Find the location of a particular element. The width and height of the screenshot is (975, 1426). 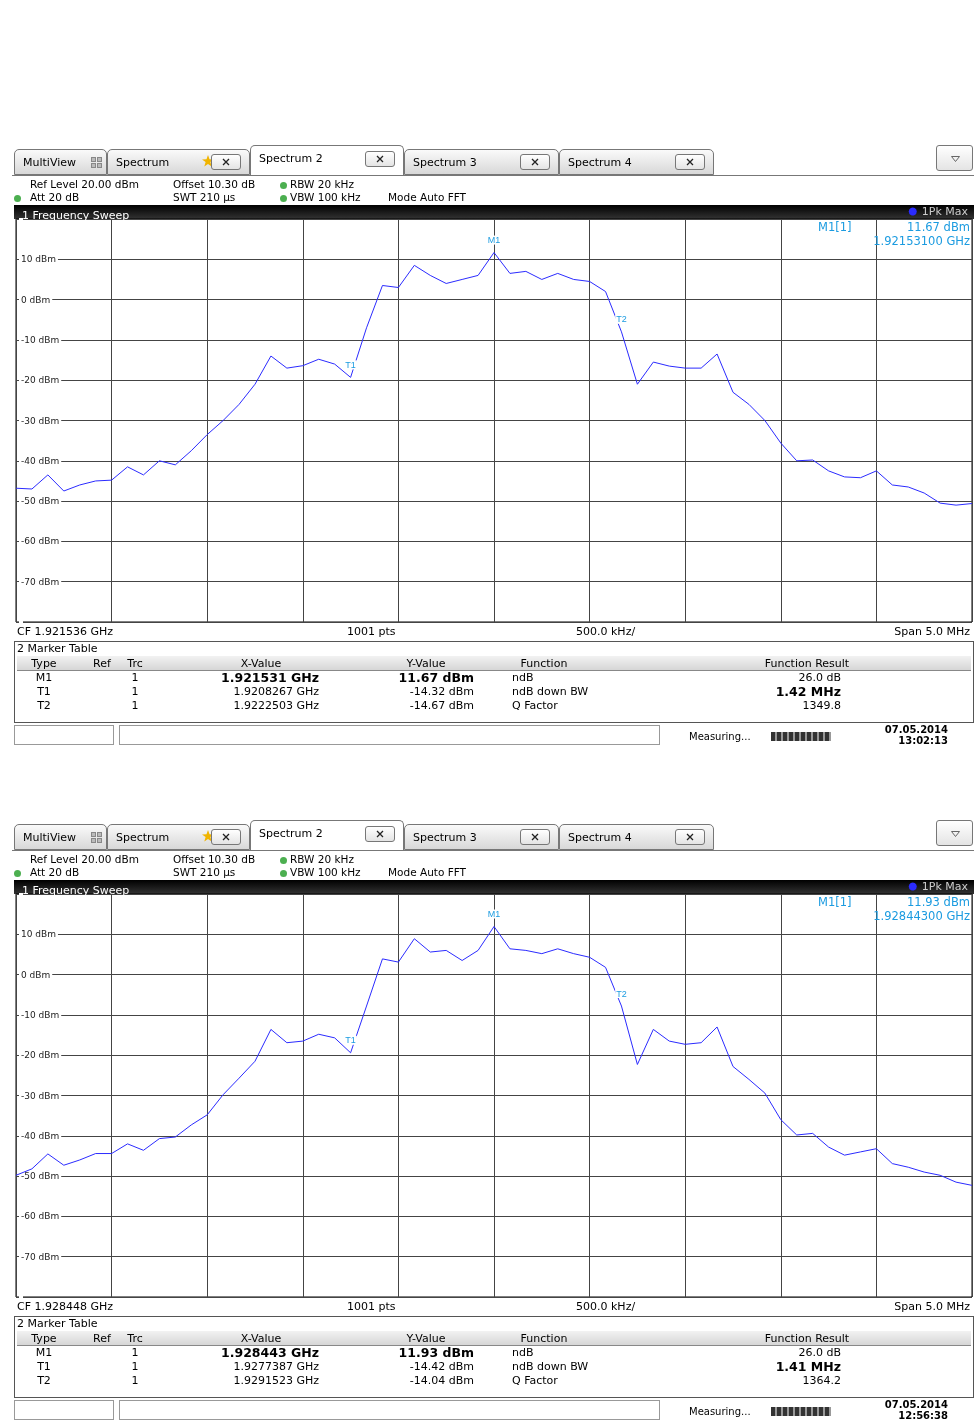

text: -14.42 dBm is located at coordinates (441, 1366).